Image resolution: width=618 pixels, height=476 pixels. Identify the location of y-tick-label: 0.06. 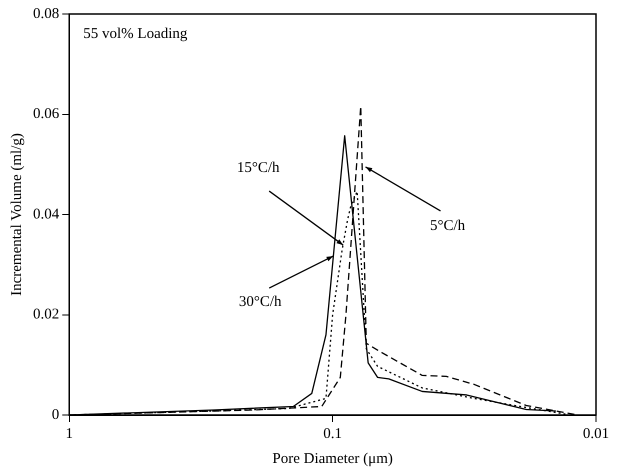
(46, 114).